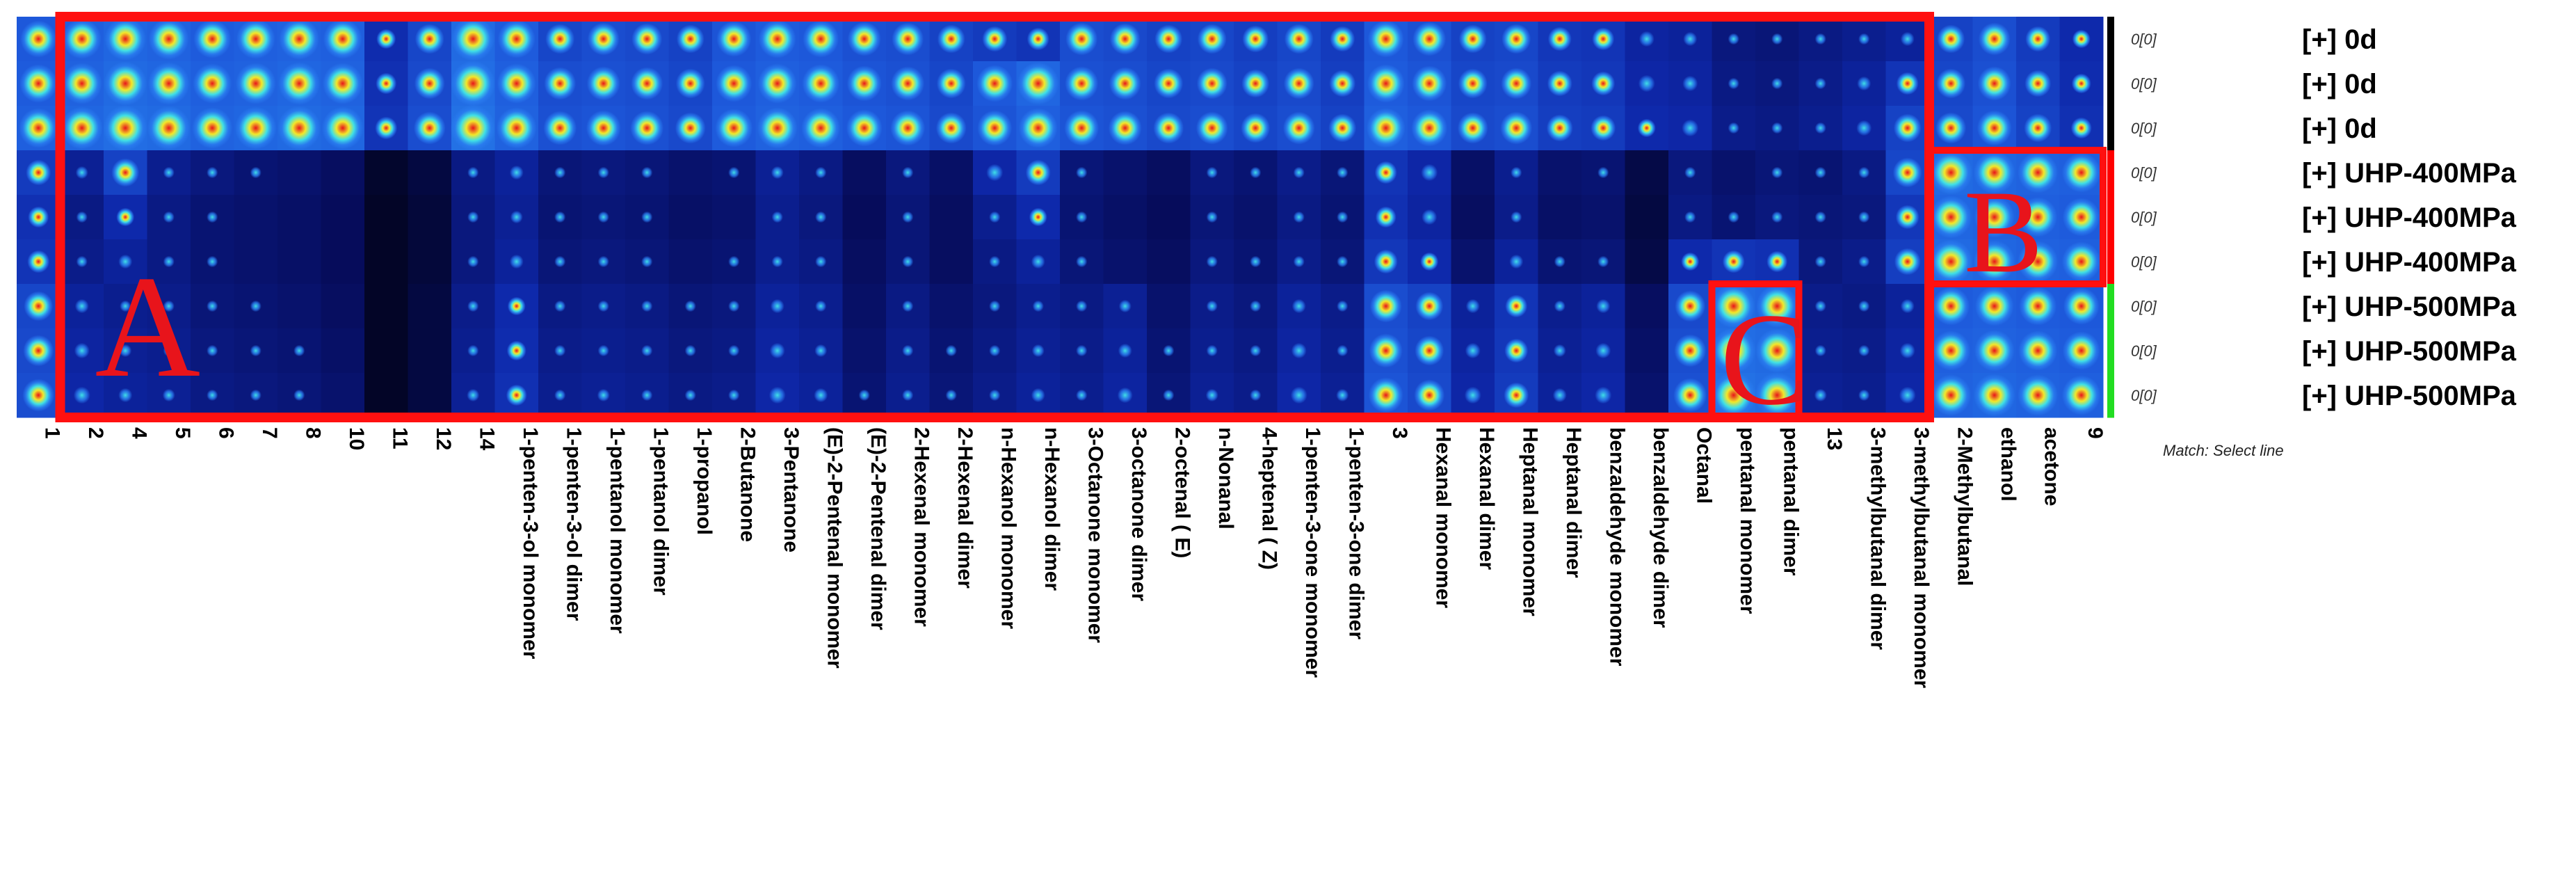  Describe the element at coordinates (964, 508) in the screenshot. I see `column-label: 2-Hexenal dimer` at that location.